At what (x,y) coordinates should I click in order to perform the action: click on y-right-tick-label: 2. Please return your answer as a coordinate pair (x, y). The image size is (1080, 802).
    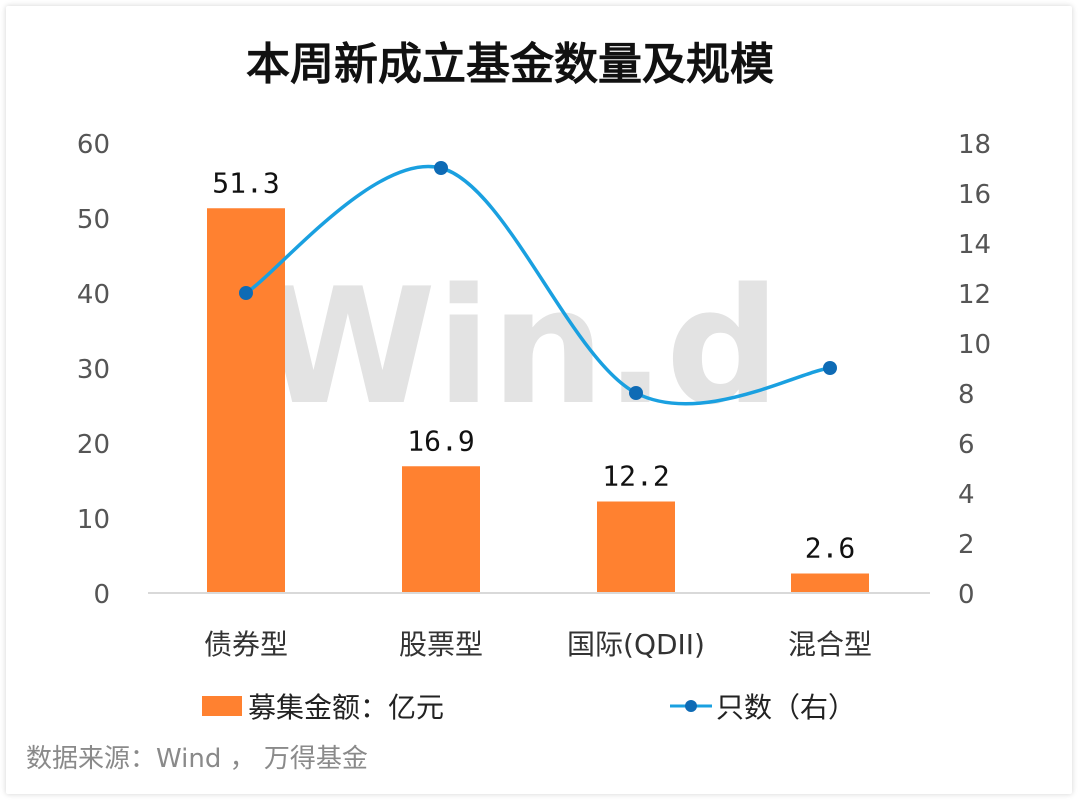
    Looking at the image, I should click on (966, 545).